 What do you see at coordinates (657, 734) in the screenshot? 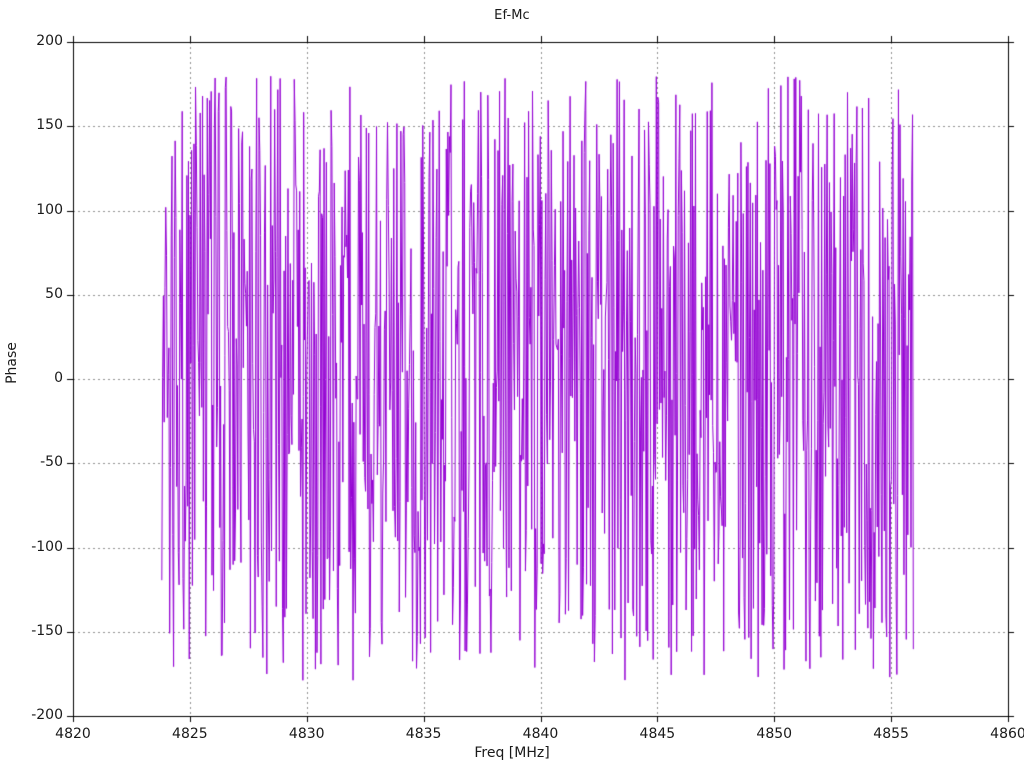
I see `x-tick-label: 4845` at bounding box center [657, 734].